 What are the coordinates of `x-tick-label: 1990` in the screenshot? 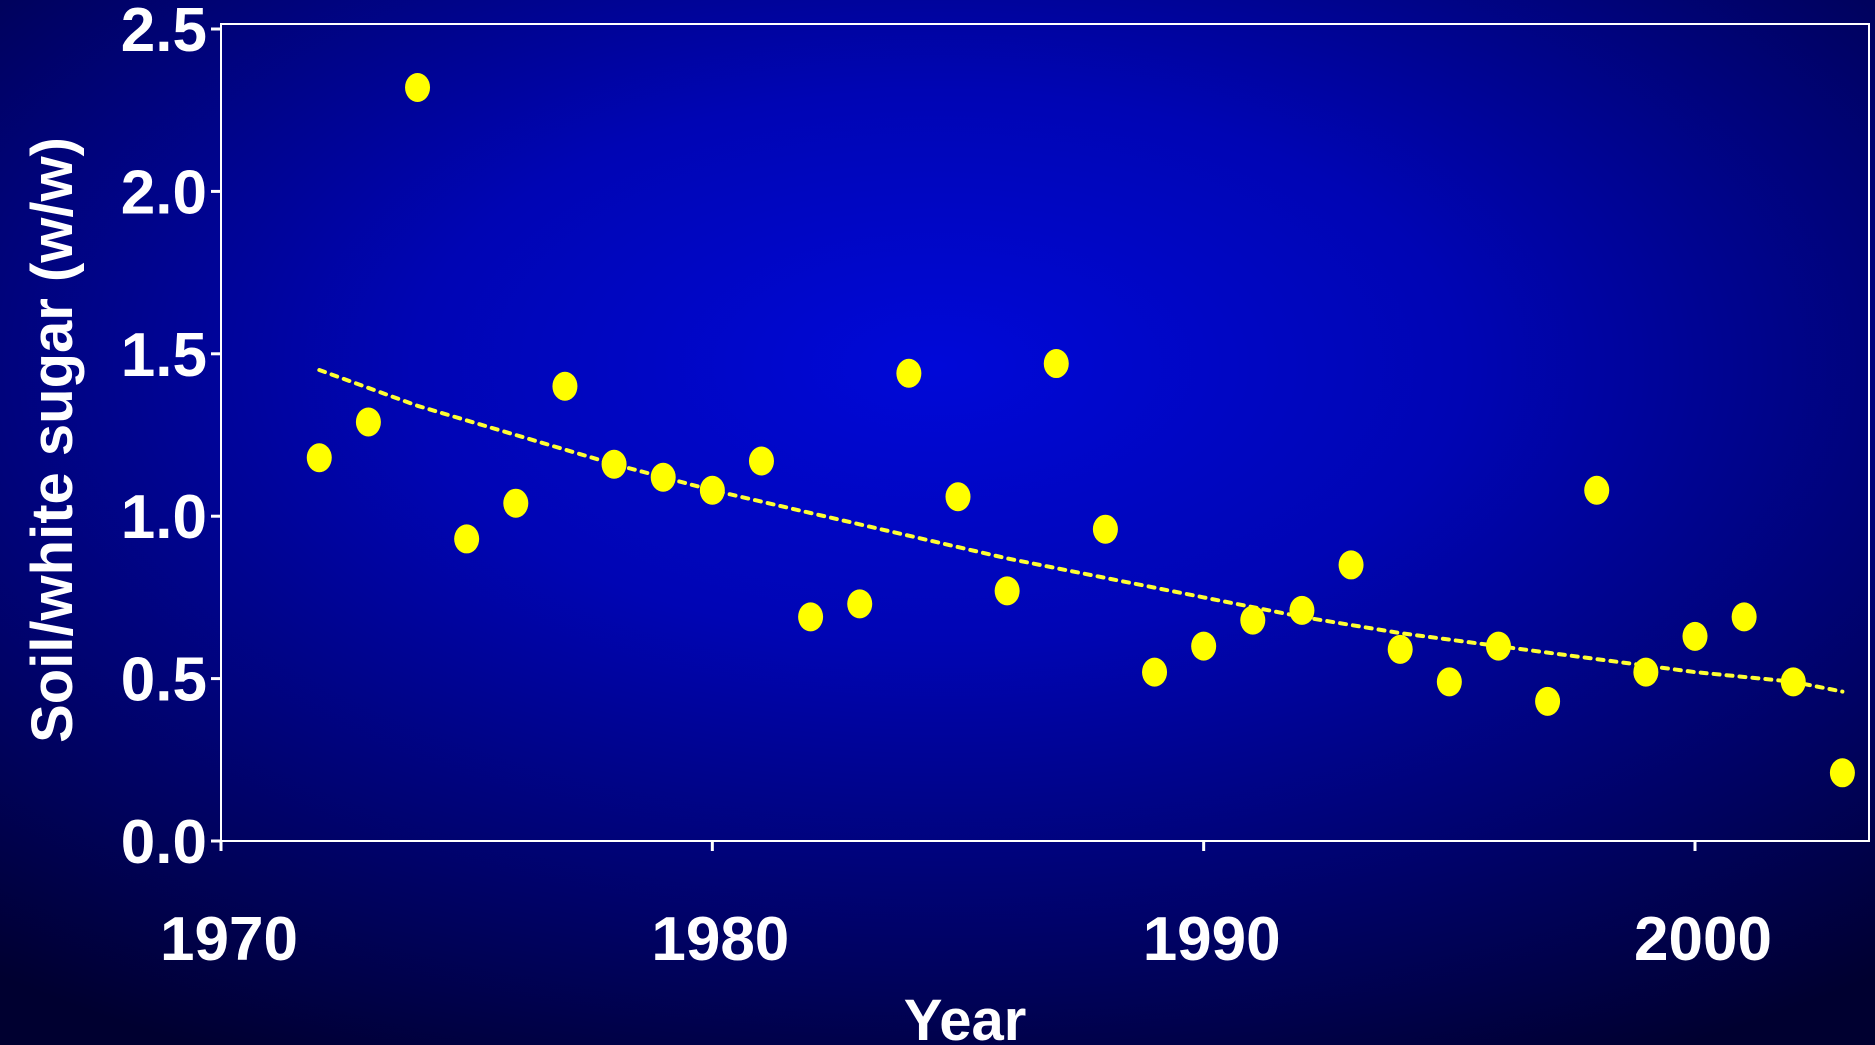 It's located at (1212, 939).